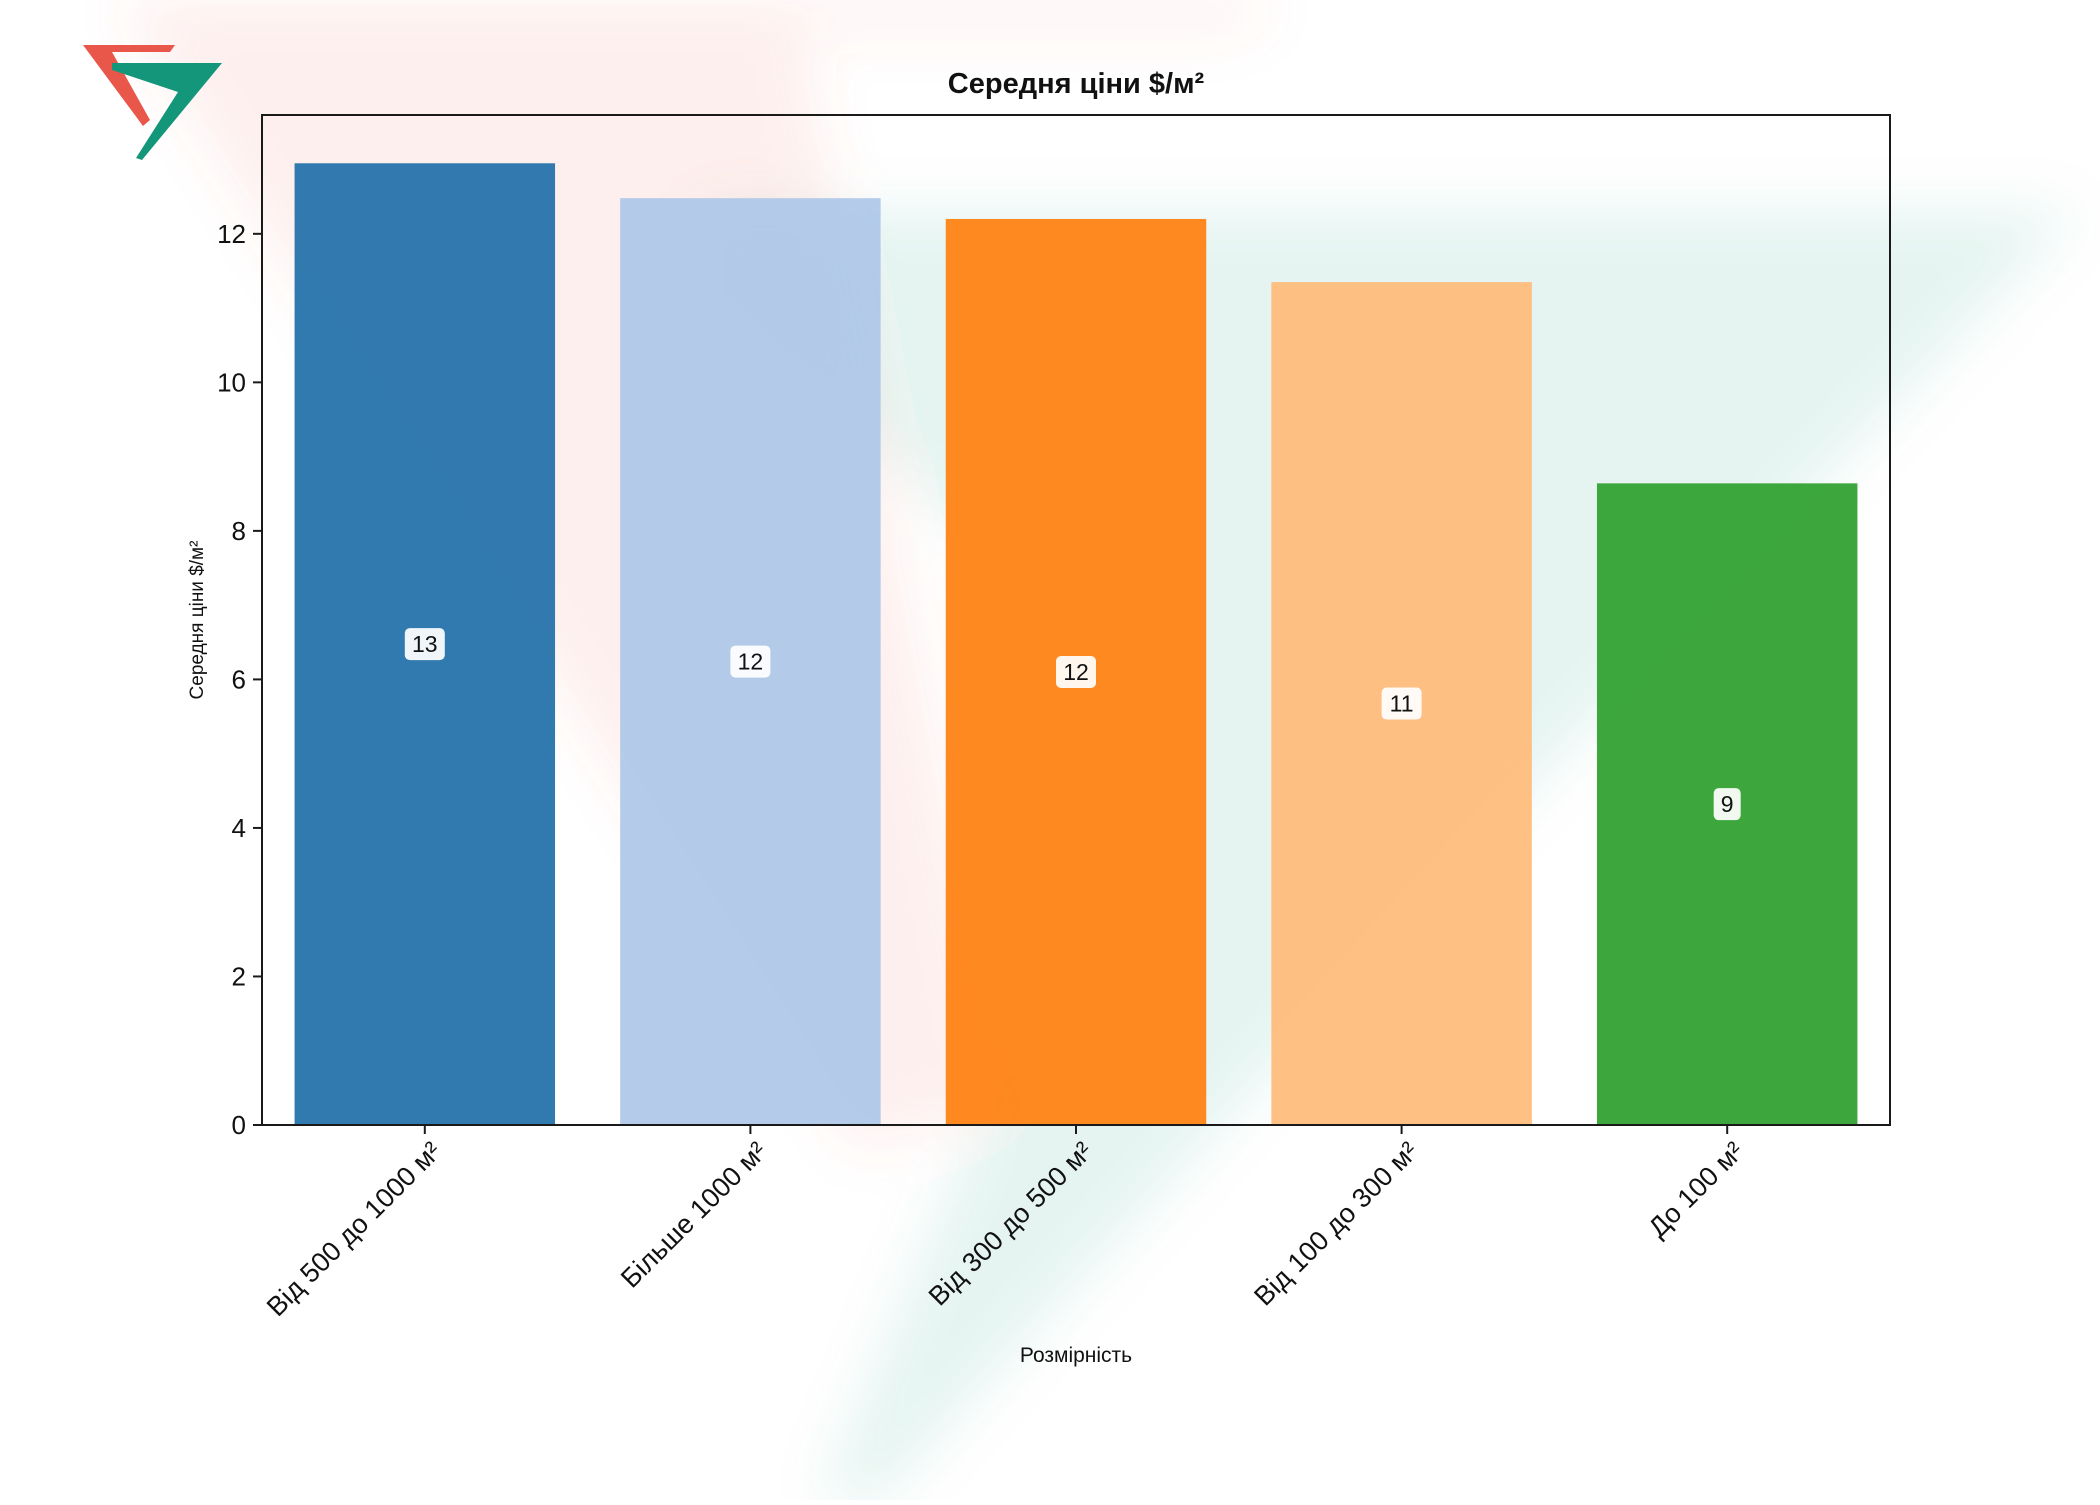  I want to click on chart-title: Середня ціни $/м², so click(1076, 84).